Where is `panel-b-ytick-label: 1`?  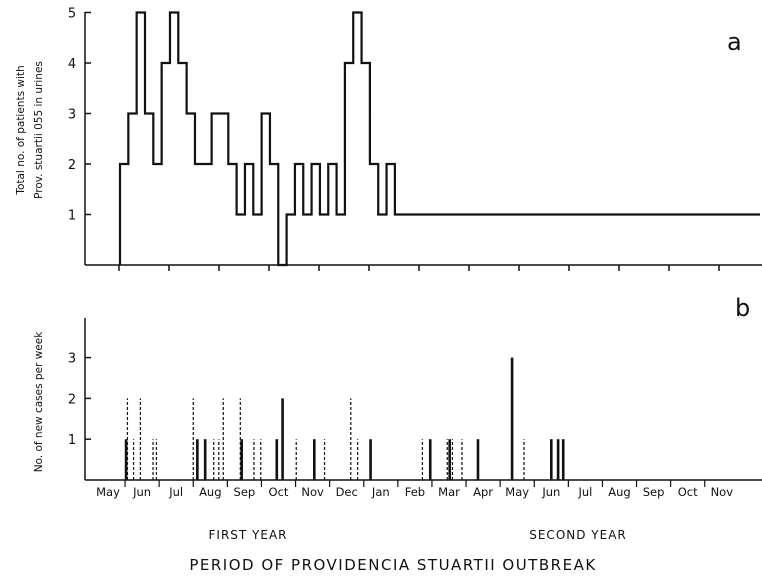
panel-b-ytick-label: 1 is located at coordinates (72, 440).